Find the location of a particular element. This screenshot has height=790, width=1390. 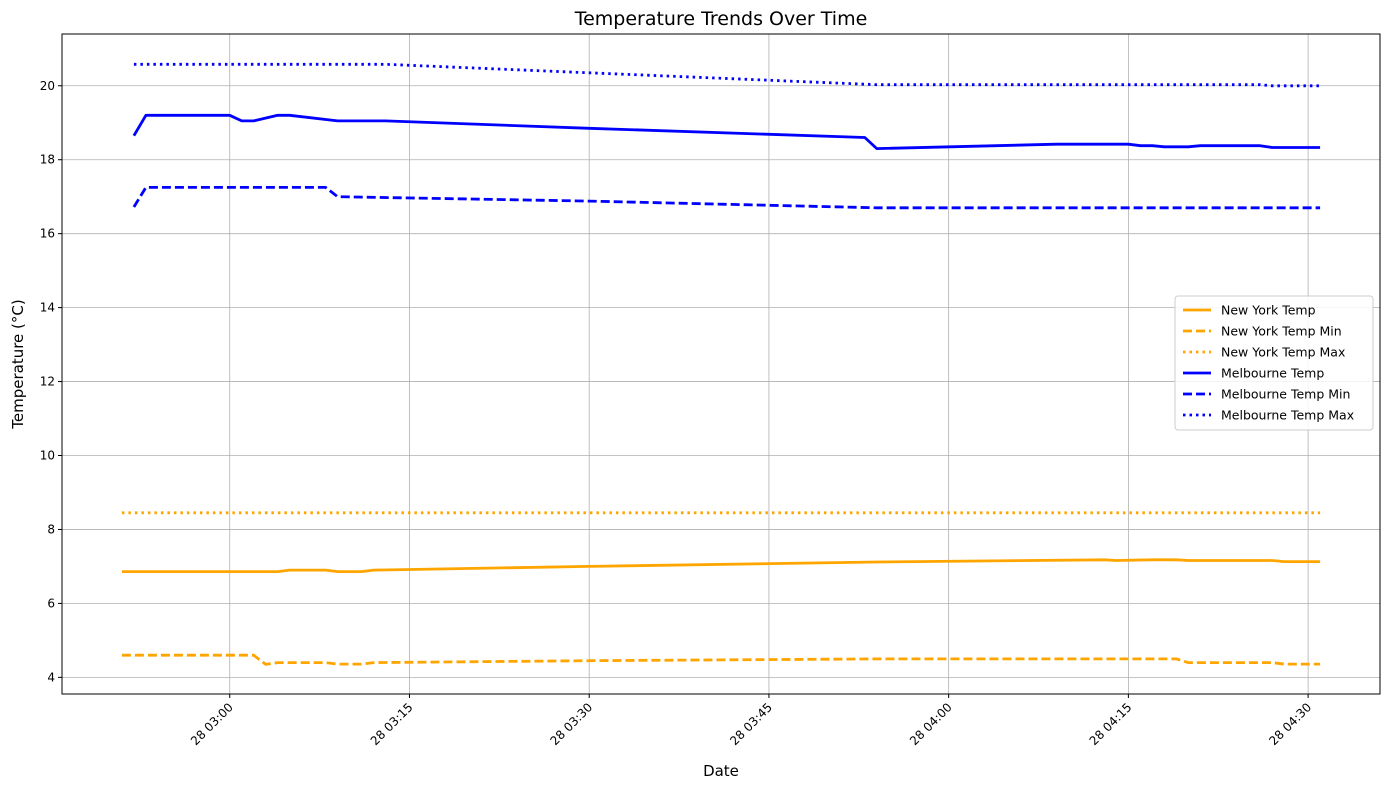

x-tick-label: 28 03:00 is located at coordinates (212, 724).